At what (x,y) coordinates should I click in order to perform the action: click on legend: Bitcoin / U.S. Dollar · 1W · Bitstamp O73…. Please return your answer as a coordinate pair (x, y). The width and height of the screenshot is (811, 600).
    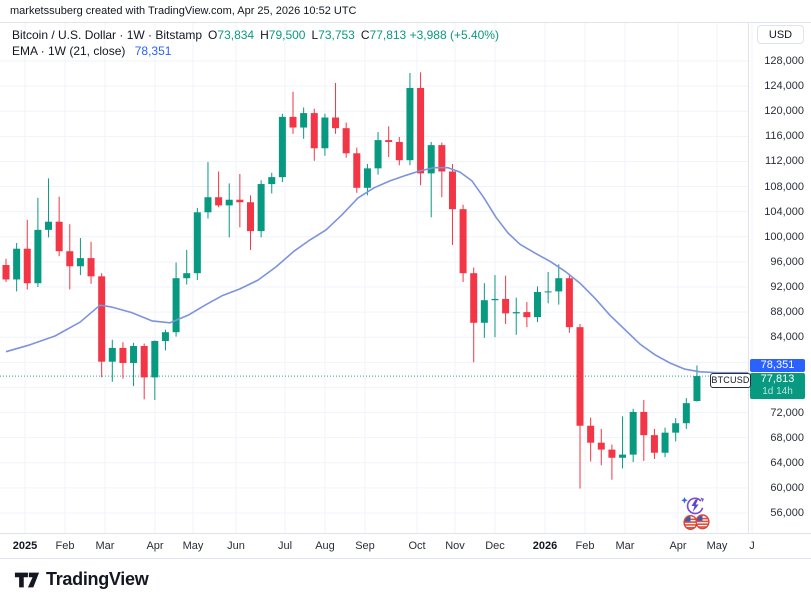
    Looking at the image, I should click on (255, 43).